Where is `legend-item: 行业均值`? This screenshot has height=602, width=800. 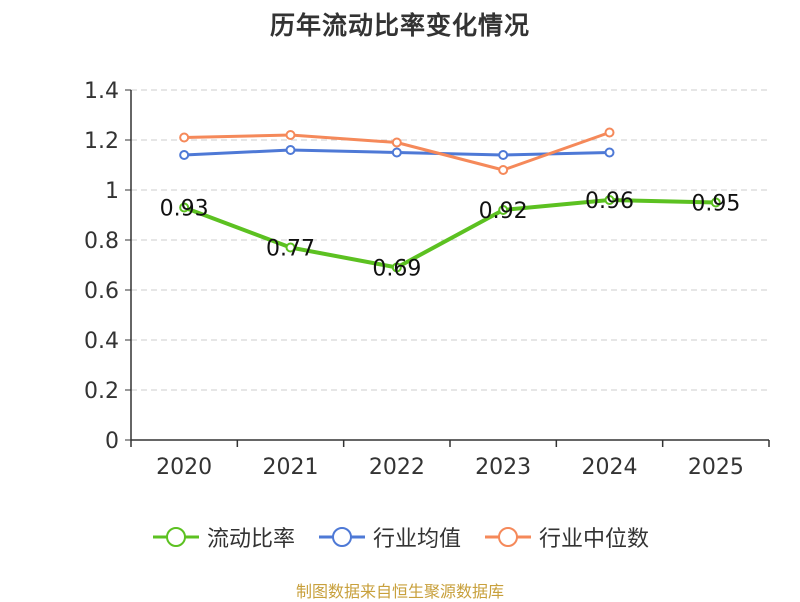 legend-item: 行业均值 is located at coordinates (389, 537).